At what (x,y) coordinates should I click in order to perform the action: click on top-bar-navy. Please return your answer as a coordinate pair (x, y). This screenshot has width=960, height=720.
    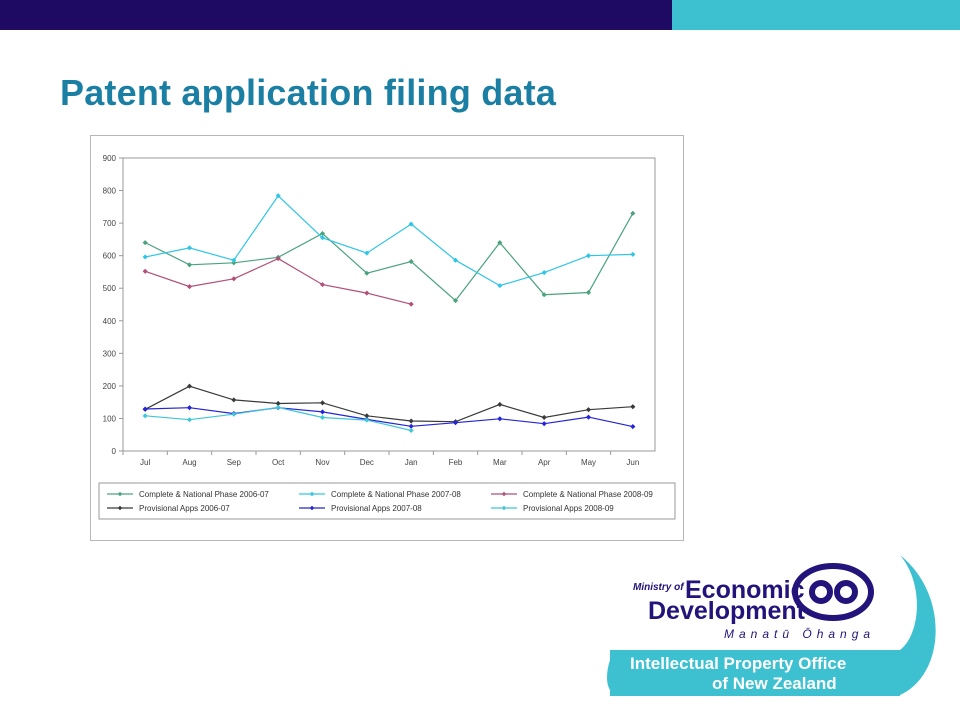
    Looking at the image, I should click on (336, 15).